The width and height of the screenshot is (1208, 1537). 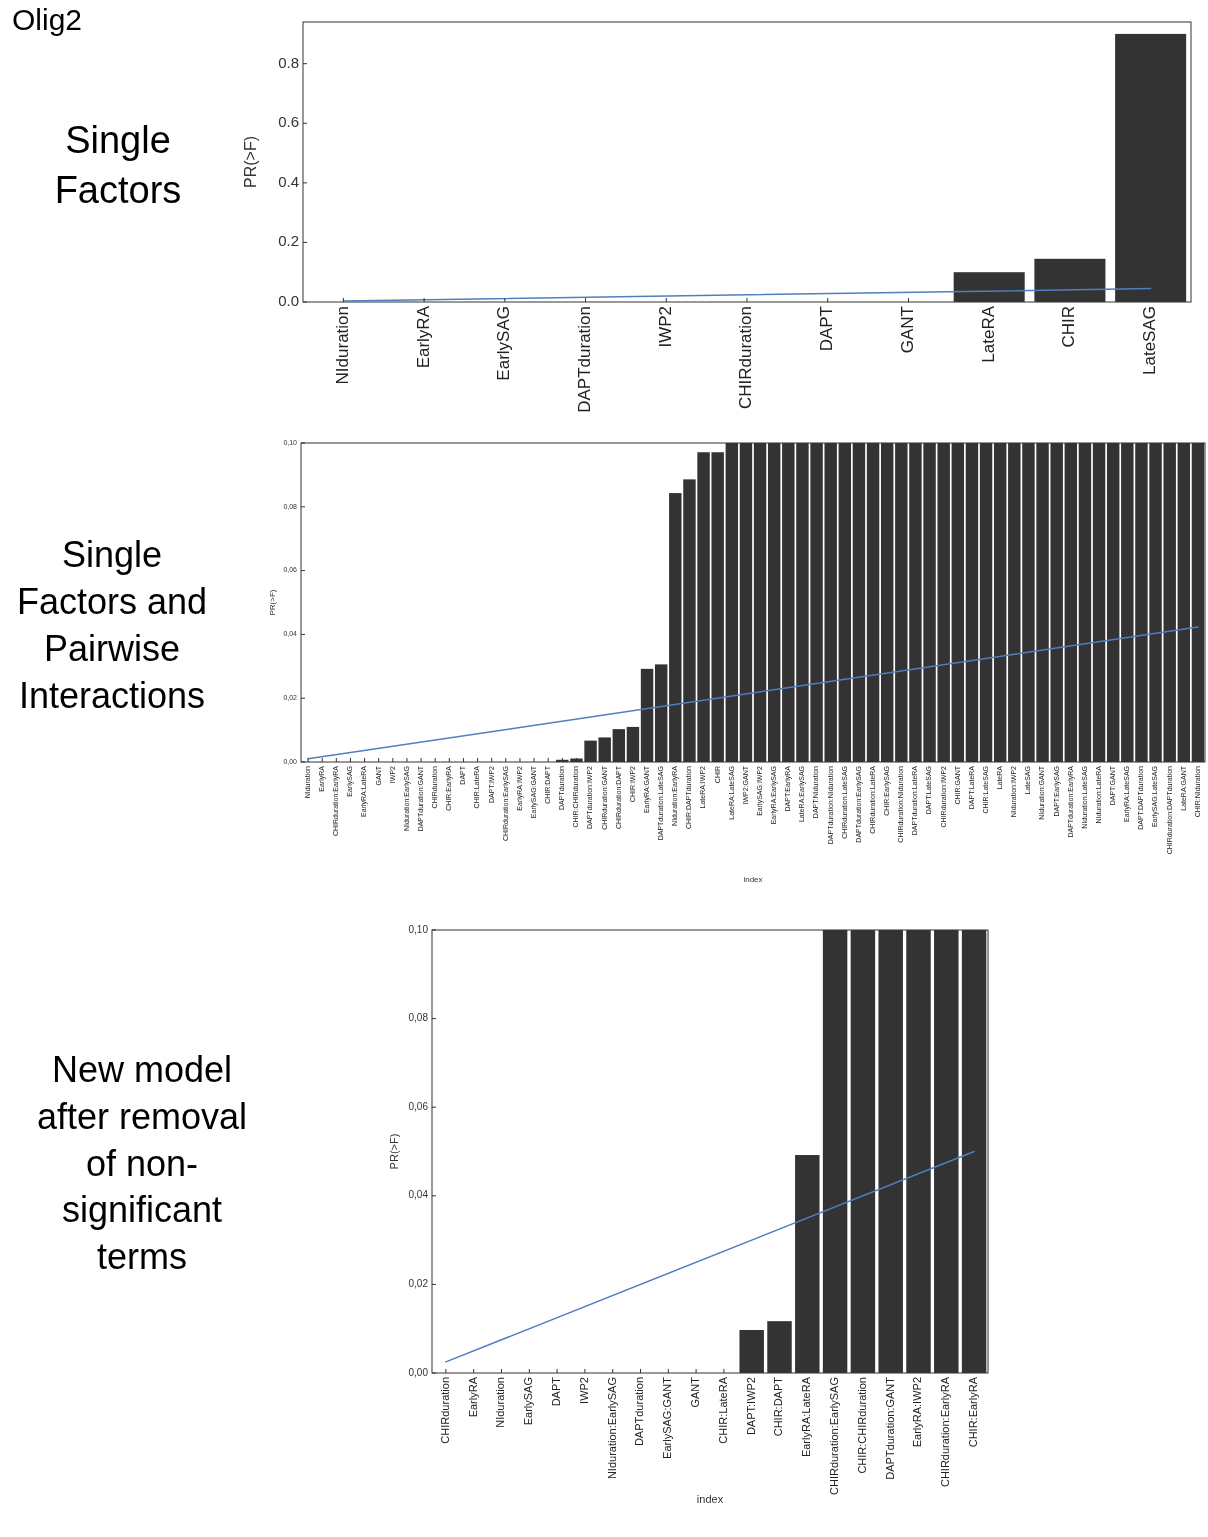 I want to click on text: Single Factors, so click(x=118, y=165).